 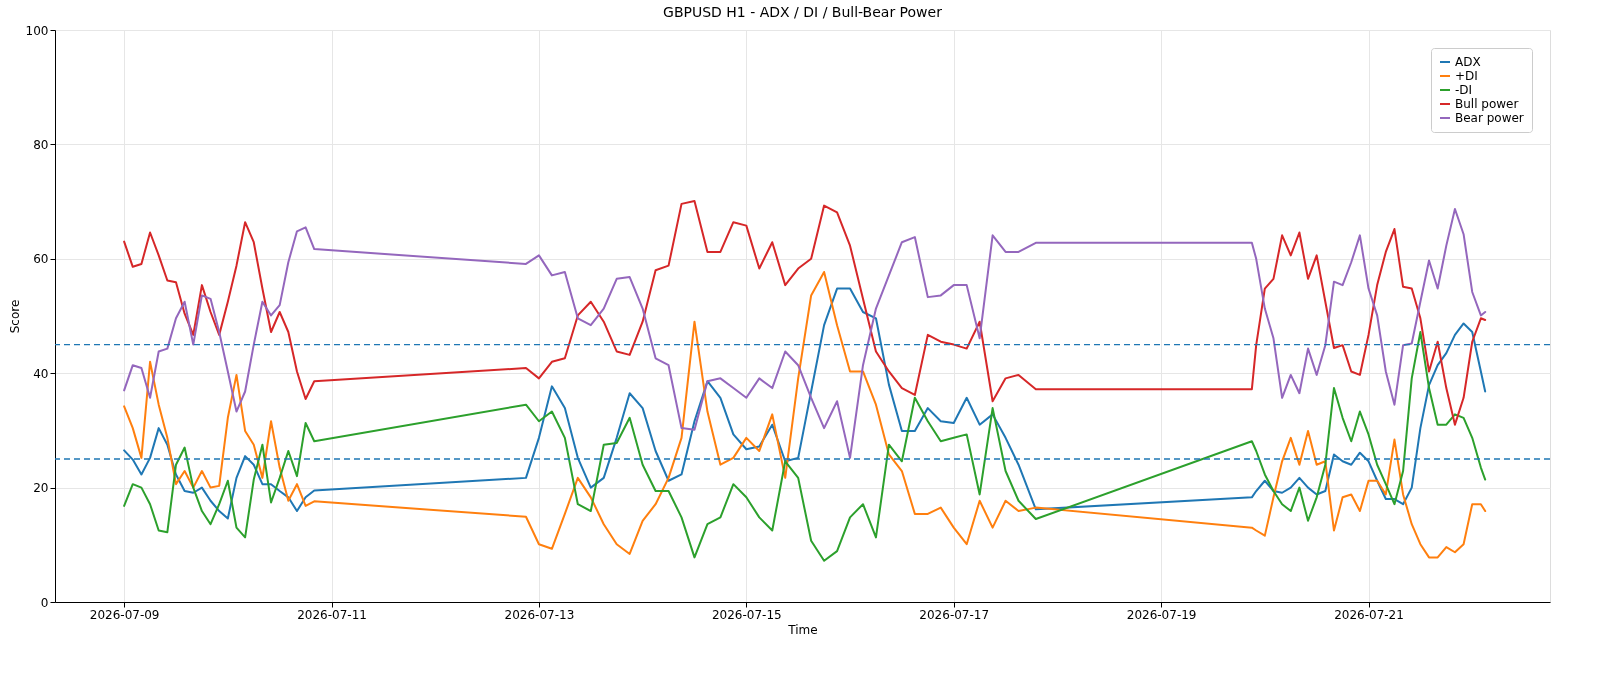 I want to click on x-tick-label: 2026-07-15, so click(x=746, y=614).